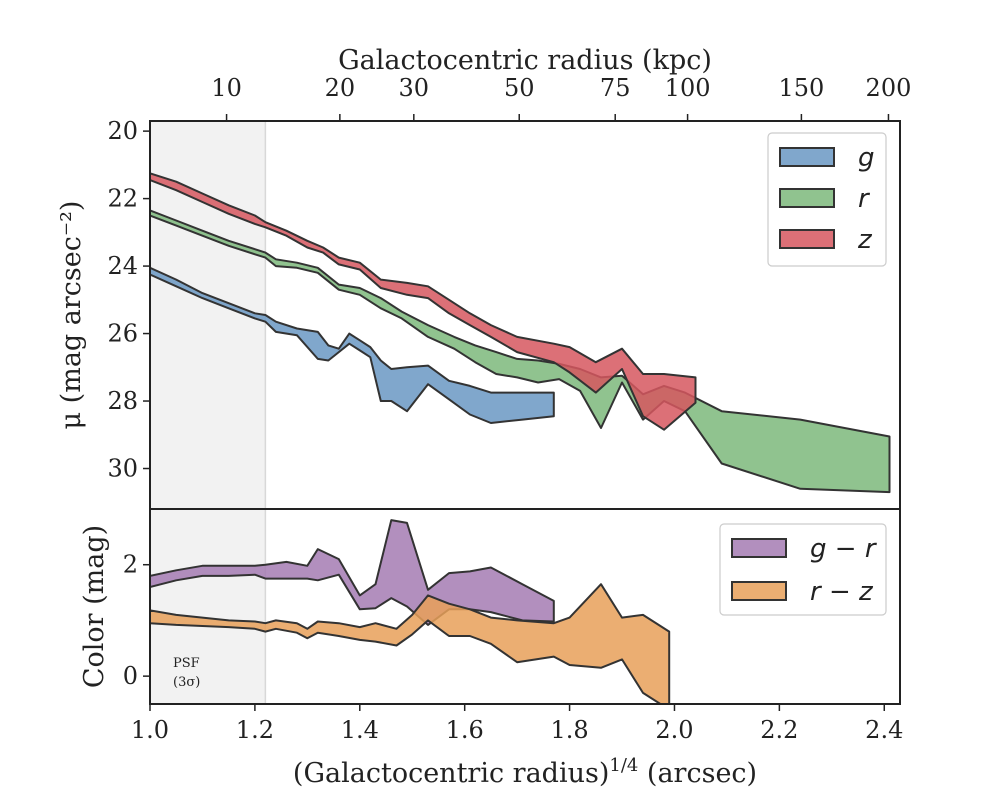 The height and width of the screenshot is (800, 1000). What do you see at coordinates (122, 334) in the screenshot?
I see `ytick-label-top-26: 26` at bounding box center [122, 334].